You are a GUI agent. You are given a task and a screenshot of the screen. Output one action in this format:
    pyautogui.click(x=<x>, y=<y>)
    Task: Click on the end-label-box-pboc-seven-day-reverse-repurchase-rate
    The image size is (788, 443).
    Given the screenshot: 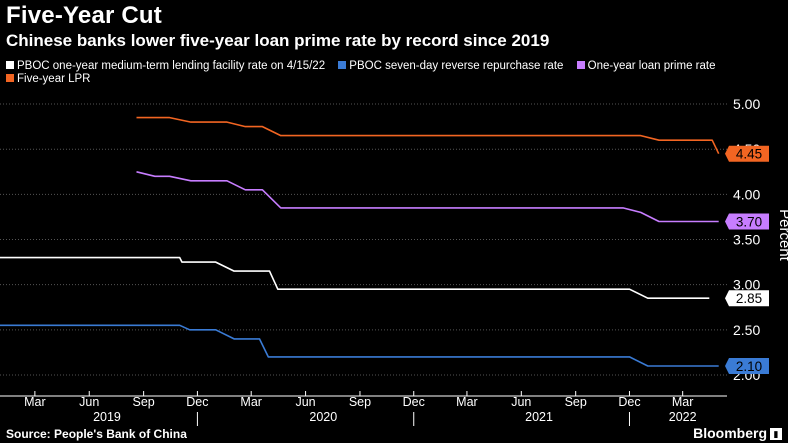 What is the action you would take?
    pyautogui.click(x=747, y=365)
    